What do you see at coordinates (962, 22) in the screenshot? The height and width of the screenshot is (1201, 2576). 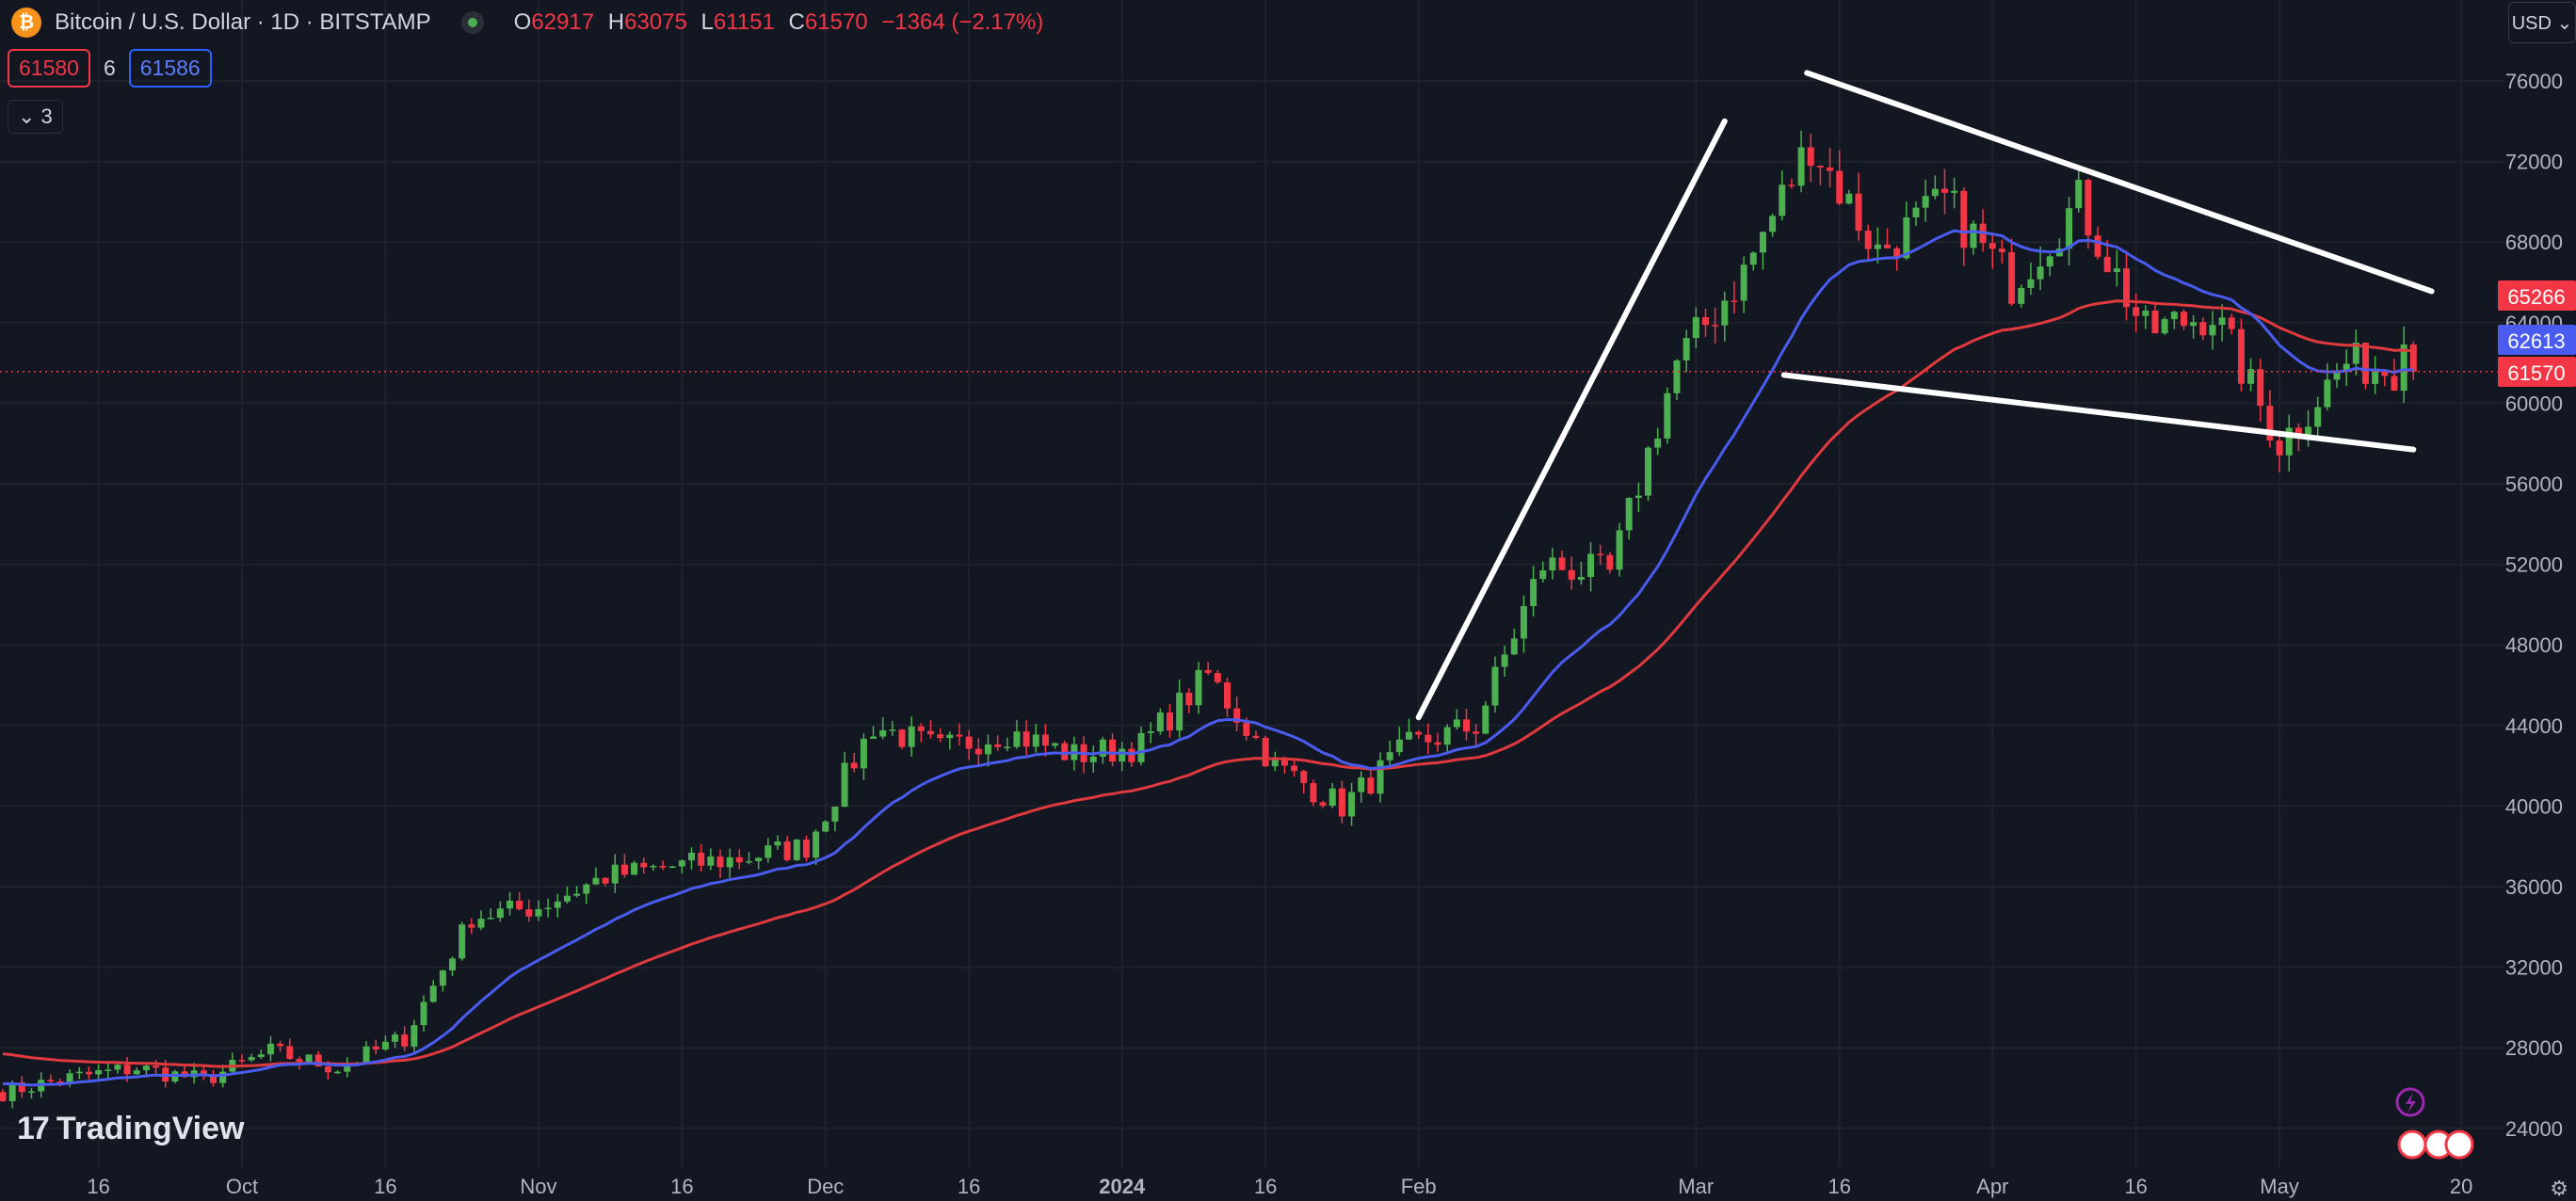 I see `change-value: −1364 (−2.17%)` at bounding box center [962, 22].